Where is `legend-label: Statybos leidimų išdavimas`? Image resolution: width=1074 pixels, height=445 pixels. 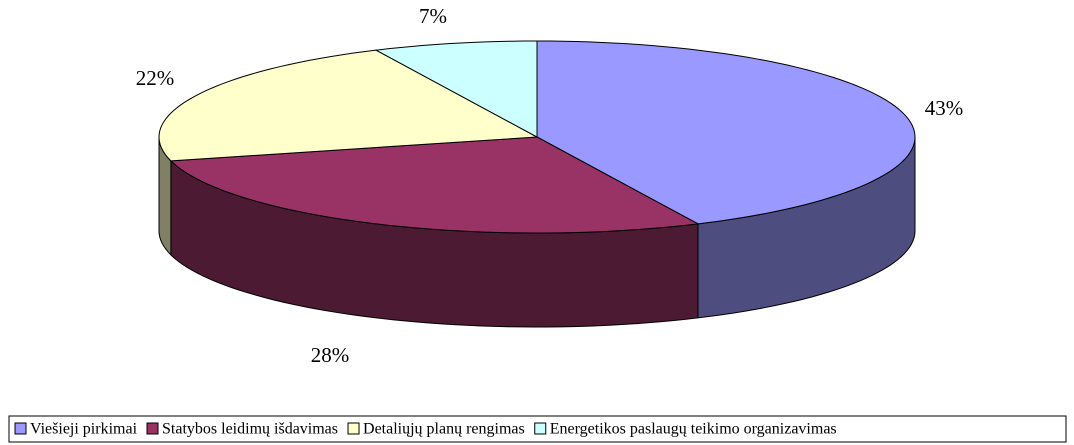 legend-label: Statybos leidimų išdavimas is located at coordinates (250, 429).